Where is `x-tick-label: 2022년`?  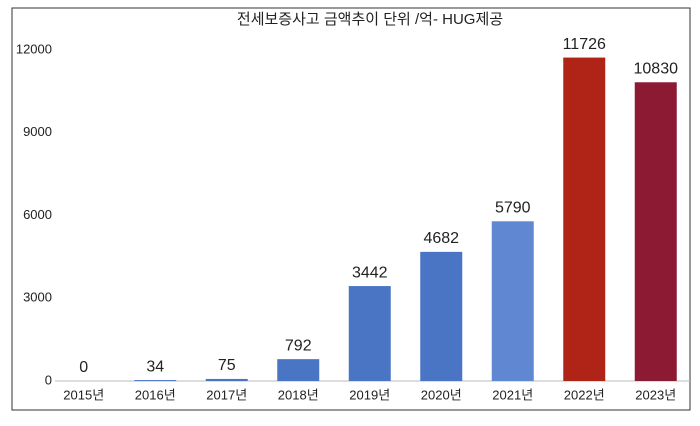 x-tick-label: 2022년 is located at coordinates (584, 394).